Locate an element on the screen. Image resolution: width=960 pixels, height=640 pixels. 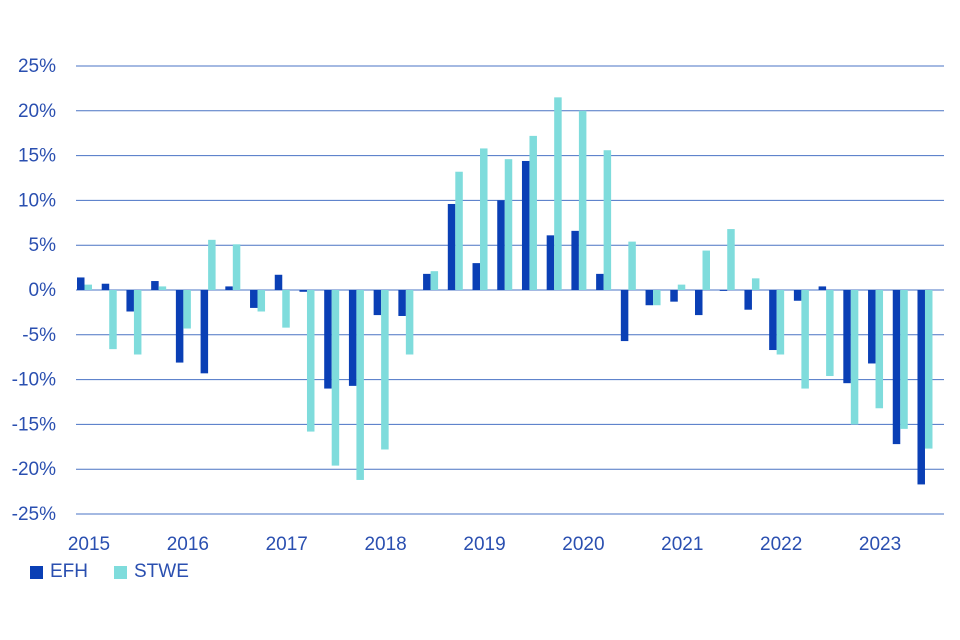
legend-item-stwe: STWE is located at coordinates (151, 572).